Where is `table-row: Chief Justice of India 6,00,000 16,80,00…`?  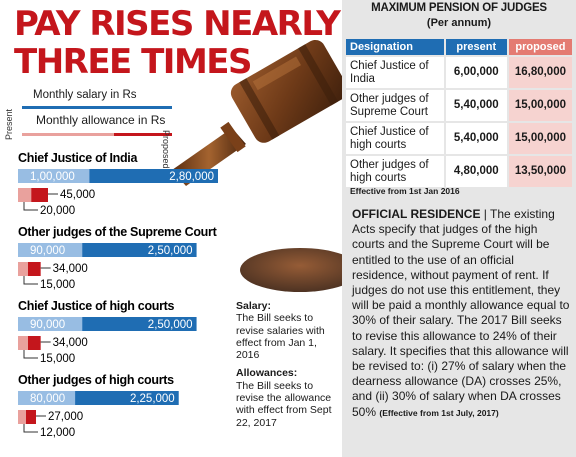 table-row: Chief Justice of India 6,00,000 16,80,00… is located at coordinates (459, 72).